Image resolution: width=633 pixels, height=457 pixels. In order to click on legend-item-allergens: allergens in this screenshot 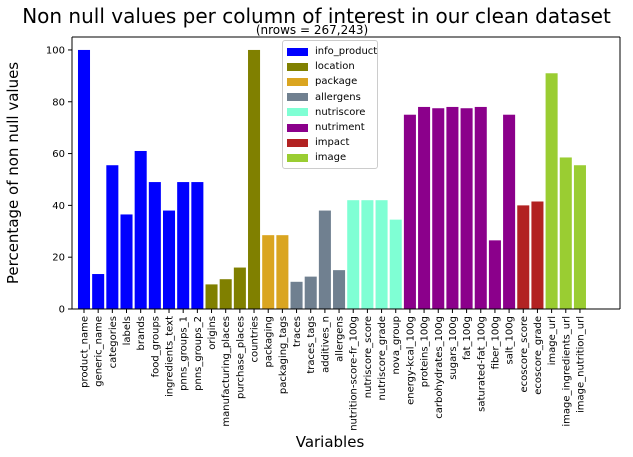, I will do `click(330, 97)`.